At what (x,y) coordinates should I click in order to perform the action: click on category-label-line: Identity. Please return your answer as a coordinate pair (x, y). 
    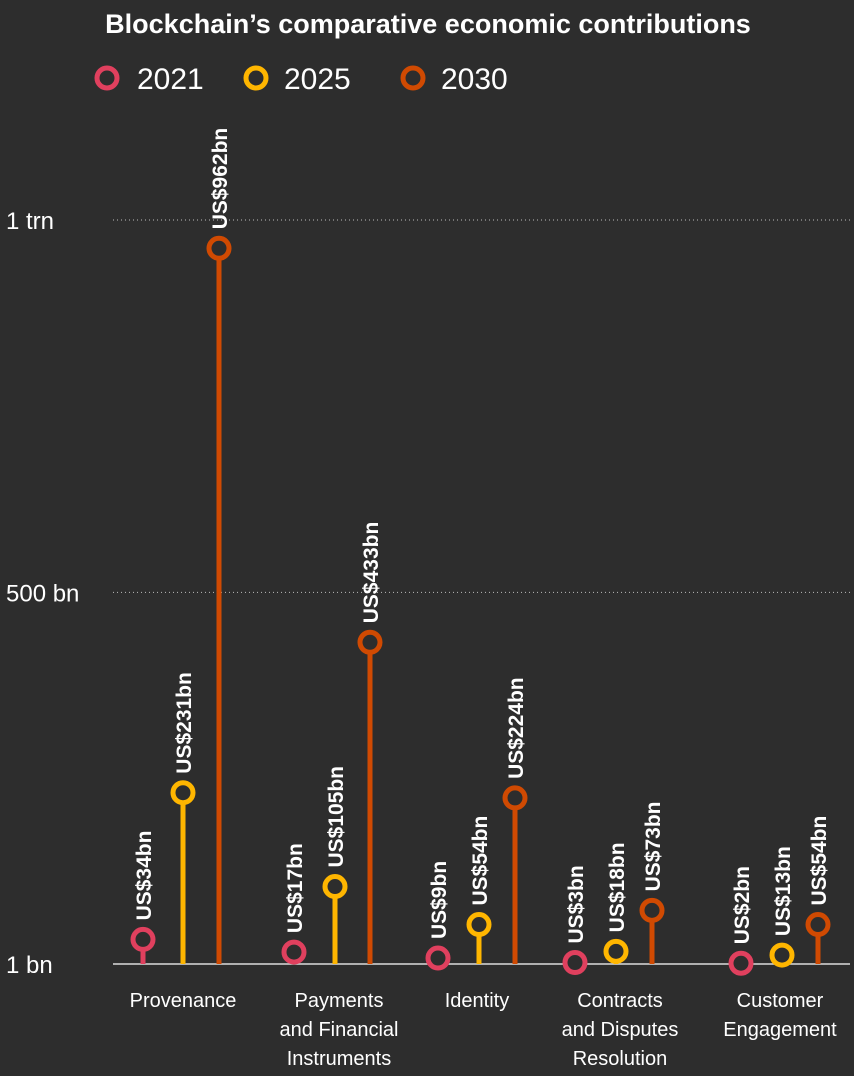
    Looking at the image, I should click on (477, 1001).